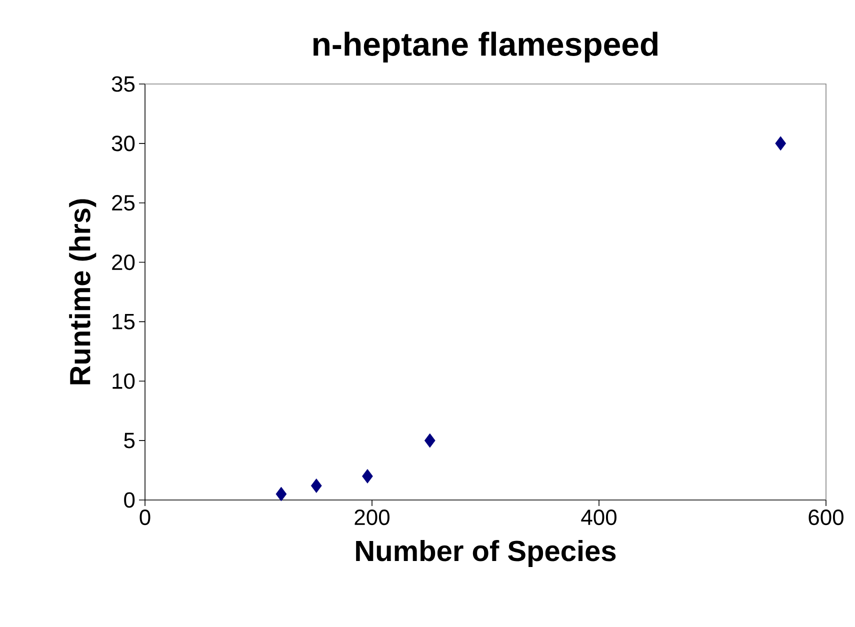 Image resolution: width=855 pixels, height=627 pixels. Describe the element at coordinates (123, 84) in the screenshot. I see `y-tick-label: 35` at that location.